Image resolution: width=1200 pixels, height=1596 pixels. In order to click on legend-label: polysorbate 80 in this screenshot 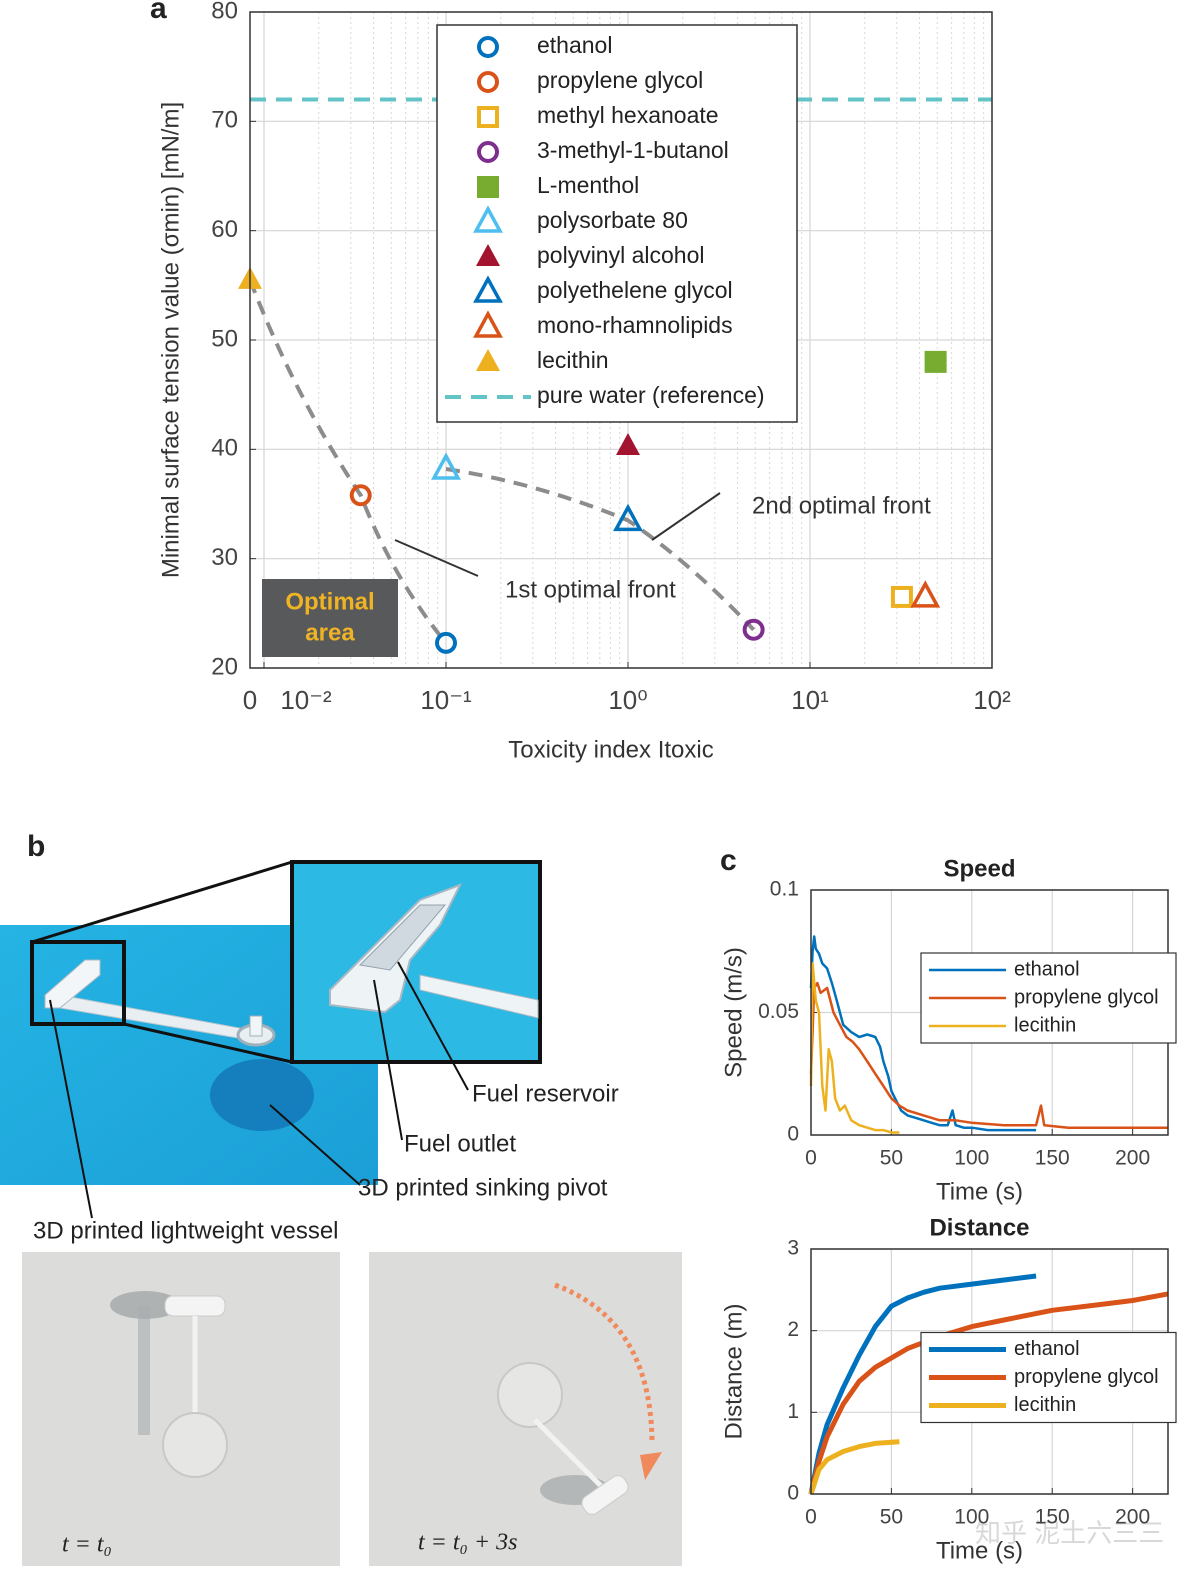, I will do `click(612, 220)`.